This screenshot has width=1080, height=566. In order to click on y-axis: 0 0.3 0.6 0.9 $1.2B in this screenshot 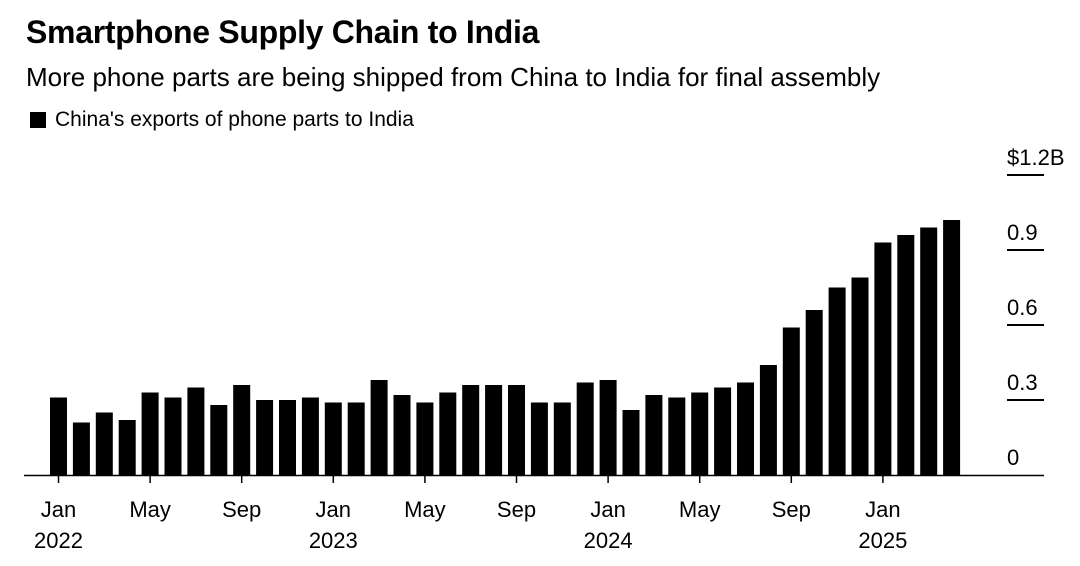, I will do `click(1036, 307)`.